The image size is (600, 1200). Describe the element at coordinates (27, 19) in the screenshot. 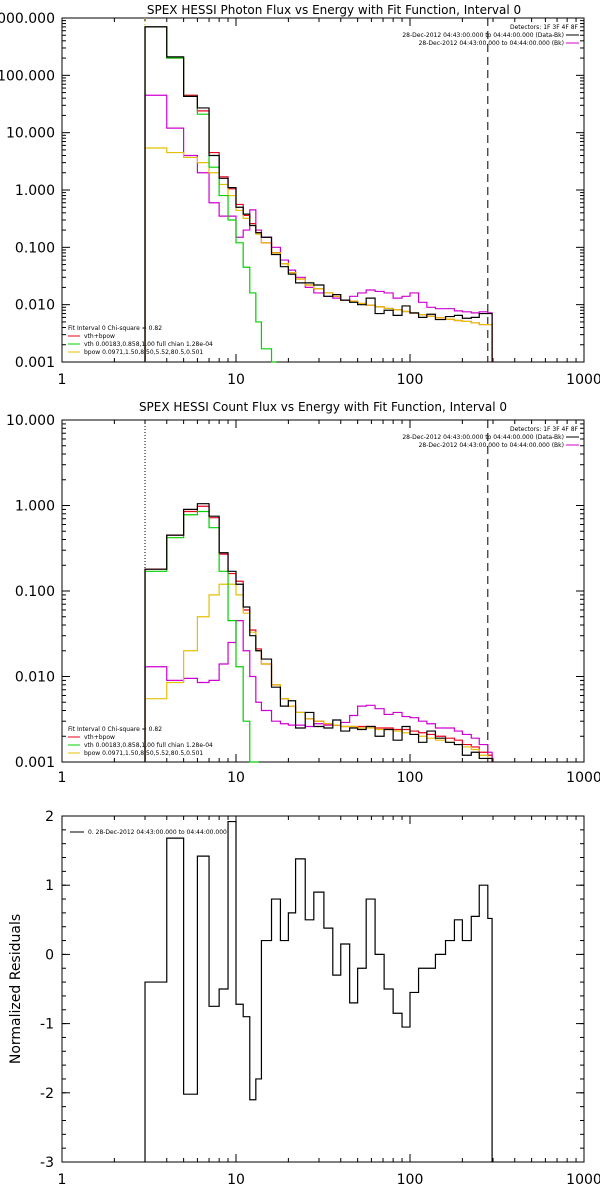

I see `photon-flux-y-tick-label: 1000.000` at that location.